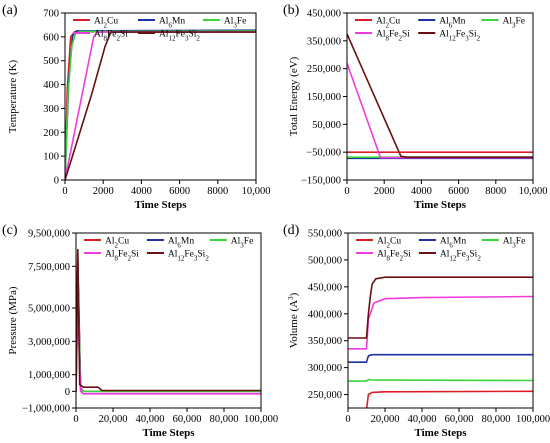 This screenshot has width=550, height=443. I want to click on x-tick-label: 80,000, so click(224, 419).